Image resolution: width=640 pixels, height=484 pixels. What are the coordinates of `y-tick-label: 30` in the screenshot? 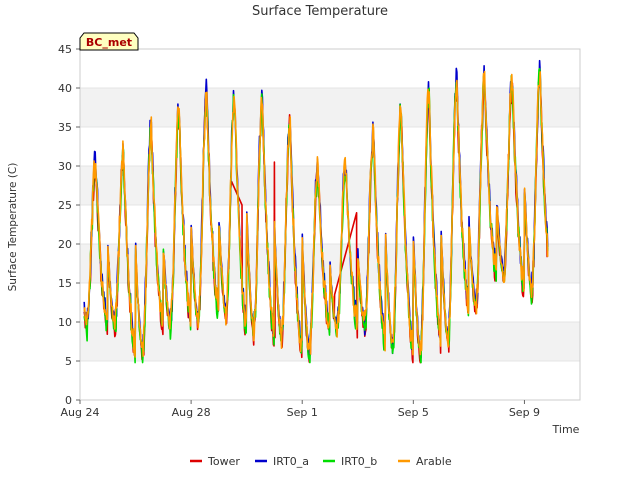 It's located at (65, 166).